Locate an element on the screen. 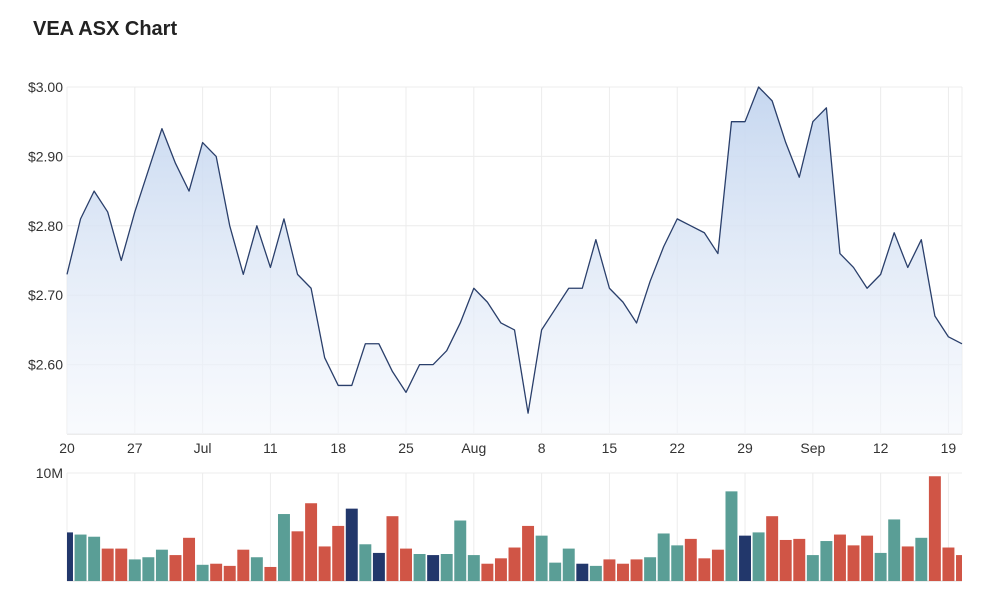 The image size is (1000, 608). price-y-tick-label: $2.60 is located at coordinates (45, 365).